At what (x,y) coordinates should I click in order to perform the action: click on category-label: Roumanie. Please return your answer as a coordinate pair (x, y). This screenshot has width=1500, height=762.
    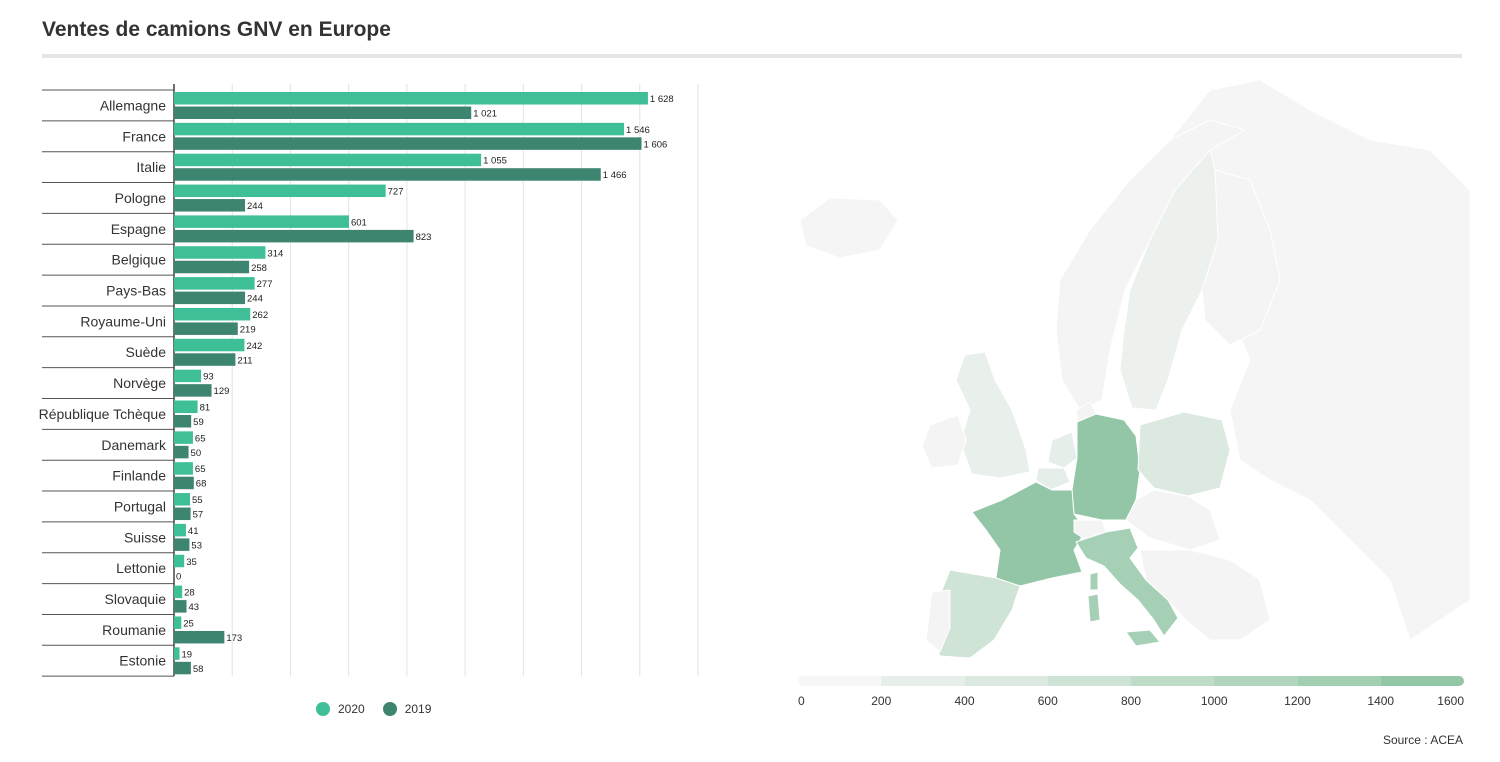
    Looking at the image, I should click on (134, 630).